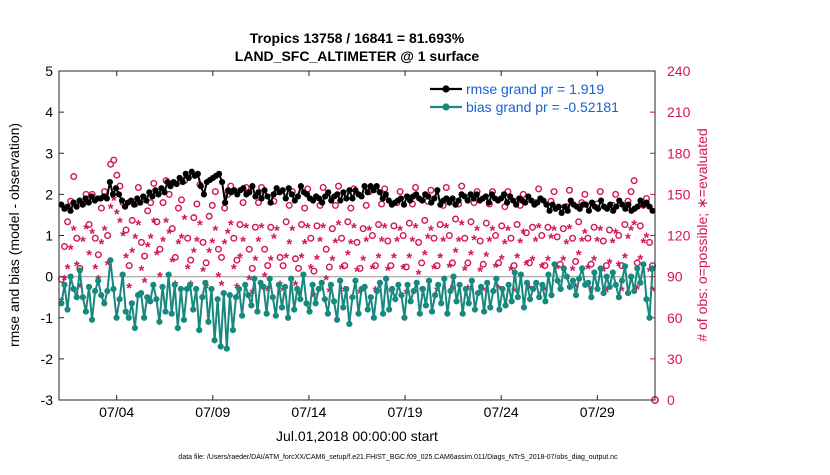 This screenshot has width=830, height=475. What do you see at coordinates (357, 304) in the screenshot?
I see `bias-line` at bounding box center [357, 304].